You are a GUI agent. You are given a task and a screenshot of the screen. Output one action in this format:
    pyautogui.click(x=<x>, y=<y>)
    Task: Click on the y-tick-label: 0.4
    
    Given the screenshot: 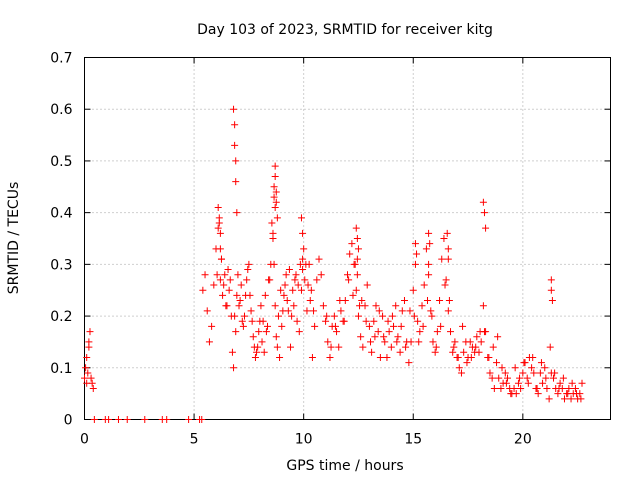 What is the action you would take?
    pyautogui.click(x=61, y=214)
    